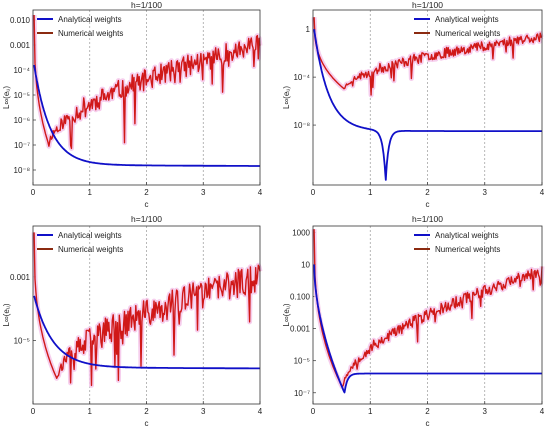 The height and width of the screenshot is (438, 550). Describe the element at coordinates (20, 20) in the screenshot. I see `y-tick-label: 0.010` at that location.